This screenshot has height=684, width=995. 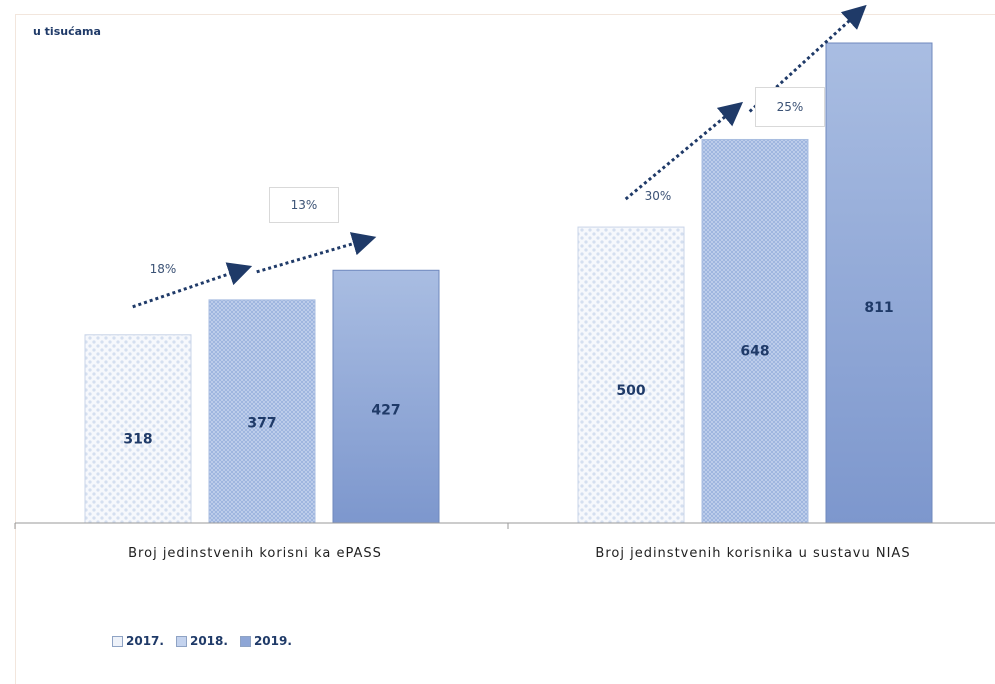 What do you see at coordinates (304, 205) in the screenshot?
I see `growth-label-epass-2019: 13%` at bounding box center [304, 205].